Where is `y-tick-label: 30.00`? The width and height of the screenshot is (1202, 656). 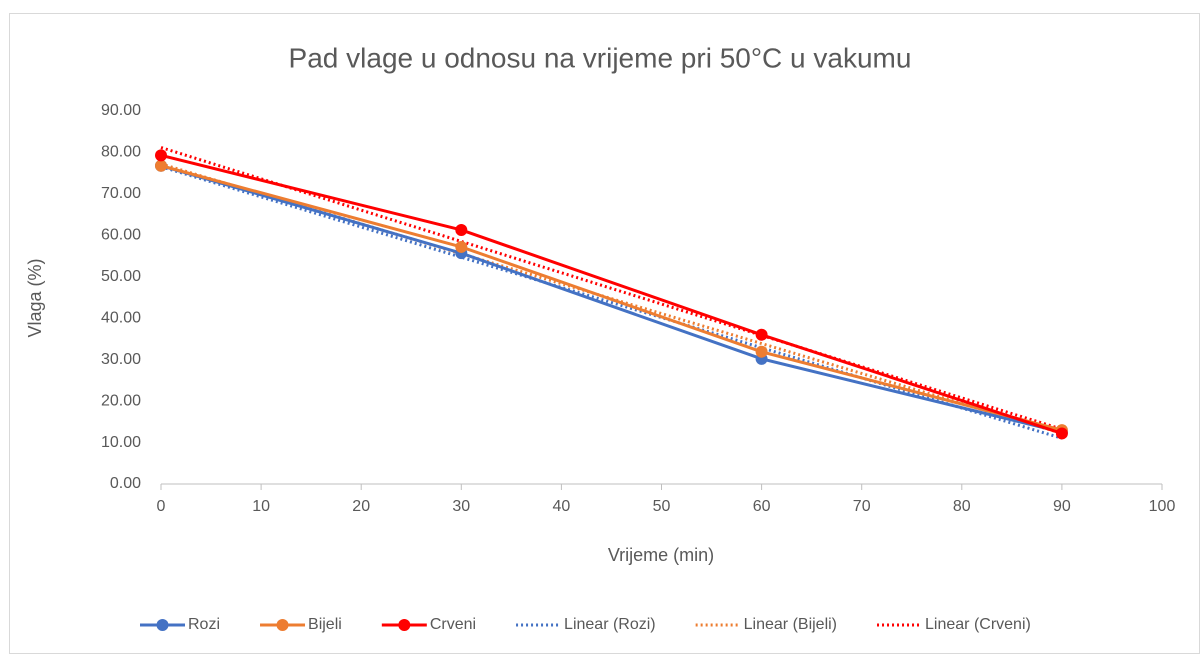
y-tick-label: 30.00 is located at coordinates (121, 359).